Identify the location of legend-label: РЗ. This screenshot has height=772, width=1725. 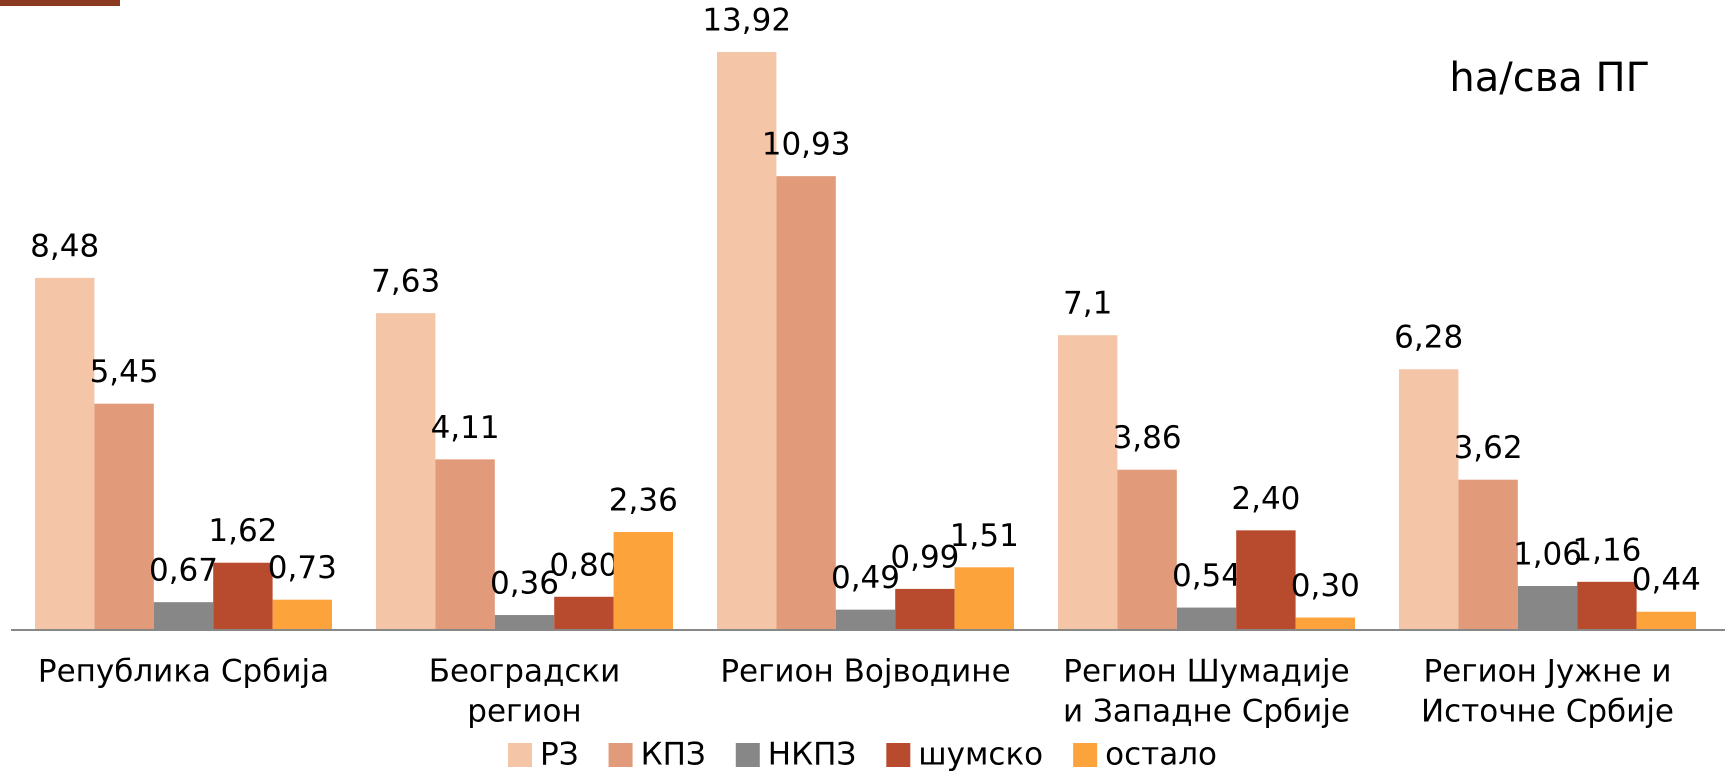
(559, 754).